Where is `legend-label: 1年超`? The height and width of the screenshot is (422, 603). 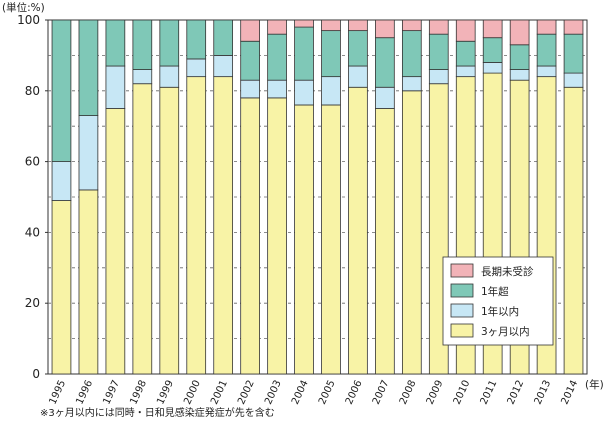
legend-label: 1年超 is located at coordinates (495, 291).